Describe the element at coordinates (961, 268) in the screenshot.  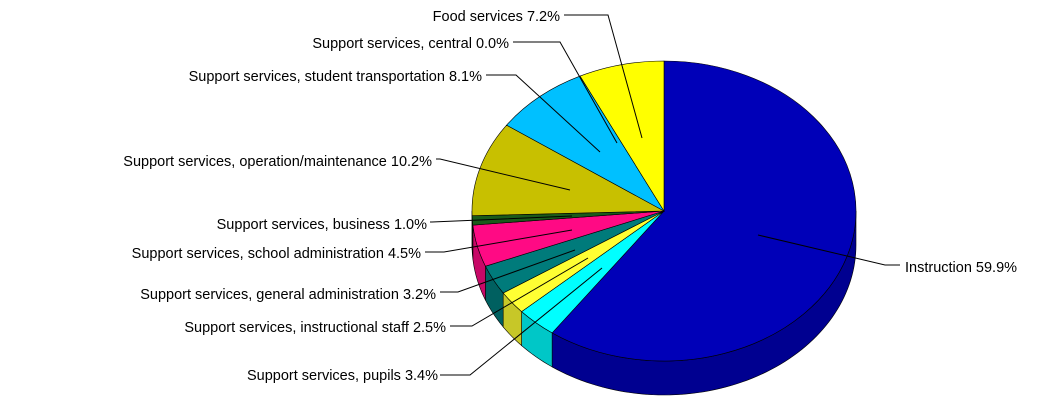
I see `label-instruction: Instruction 59.9%` at that location.